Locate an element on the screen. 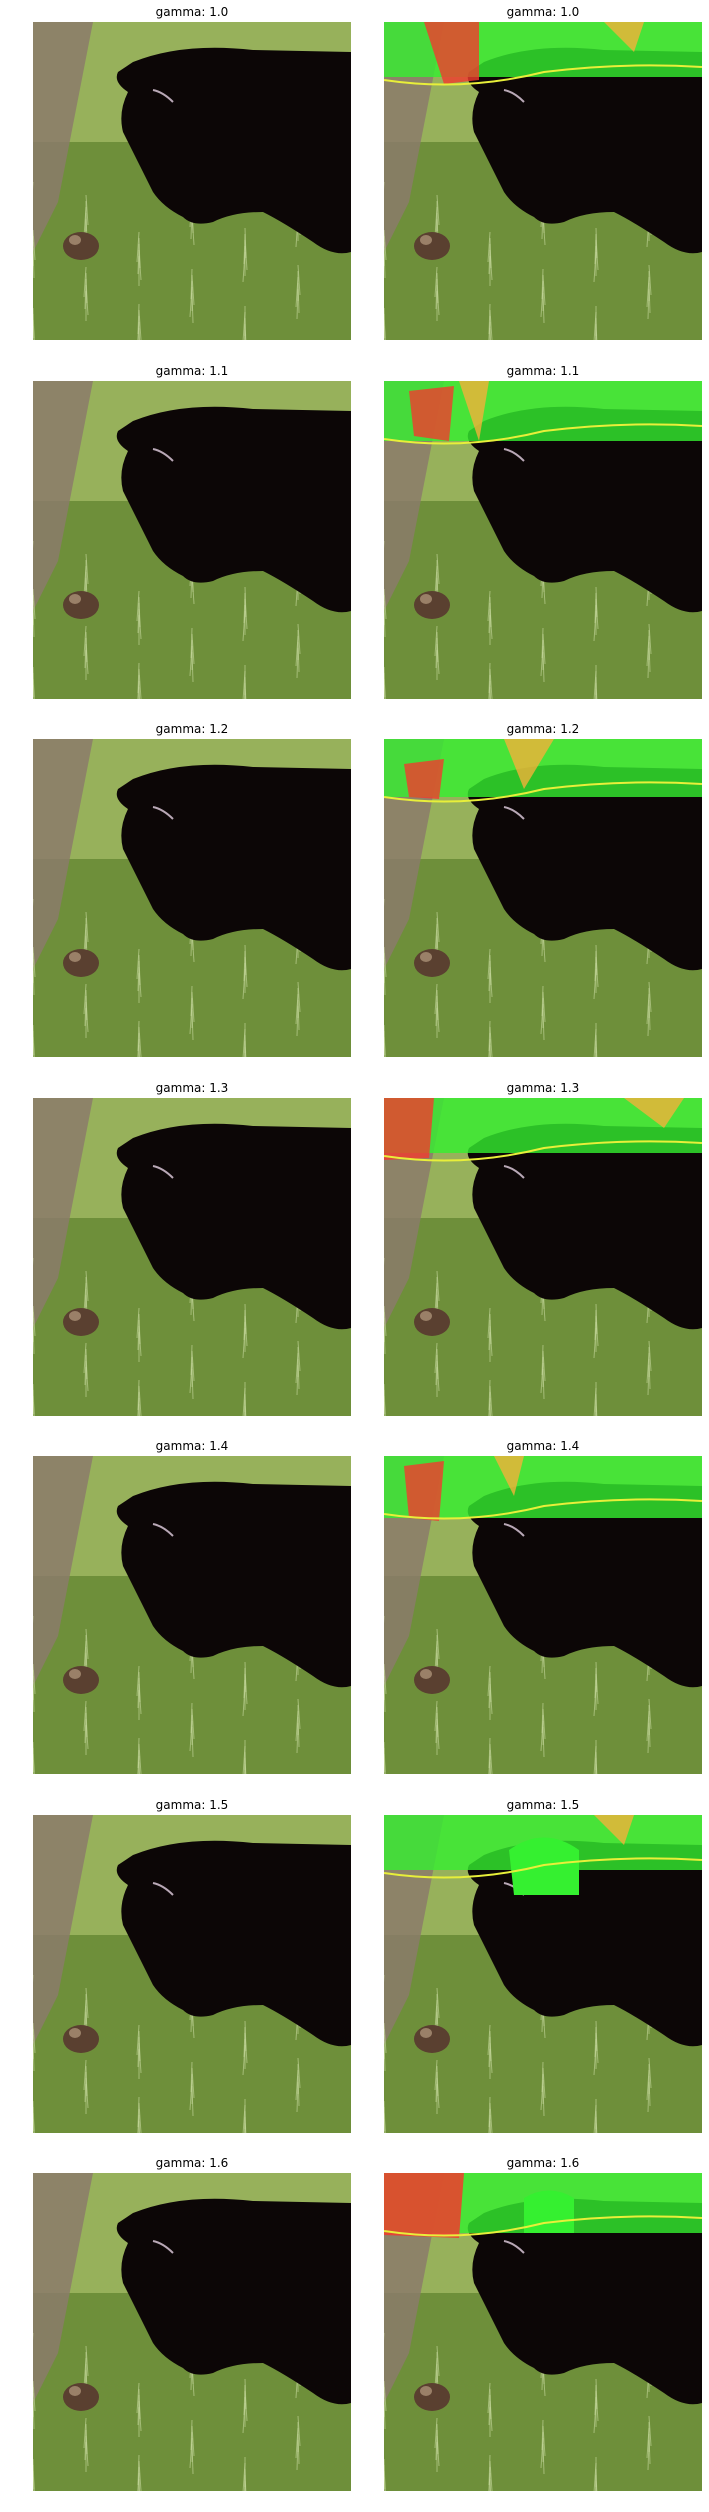 The image size is (709, 2512). right-panel-title: gamma: 1.4 is located at coordinates (543, 1446).